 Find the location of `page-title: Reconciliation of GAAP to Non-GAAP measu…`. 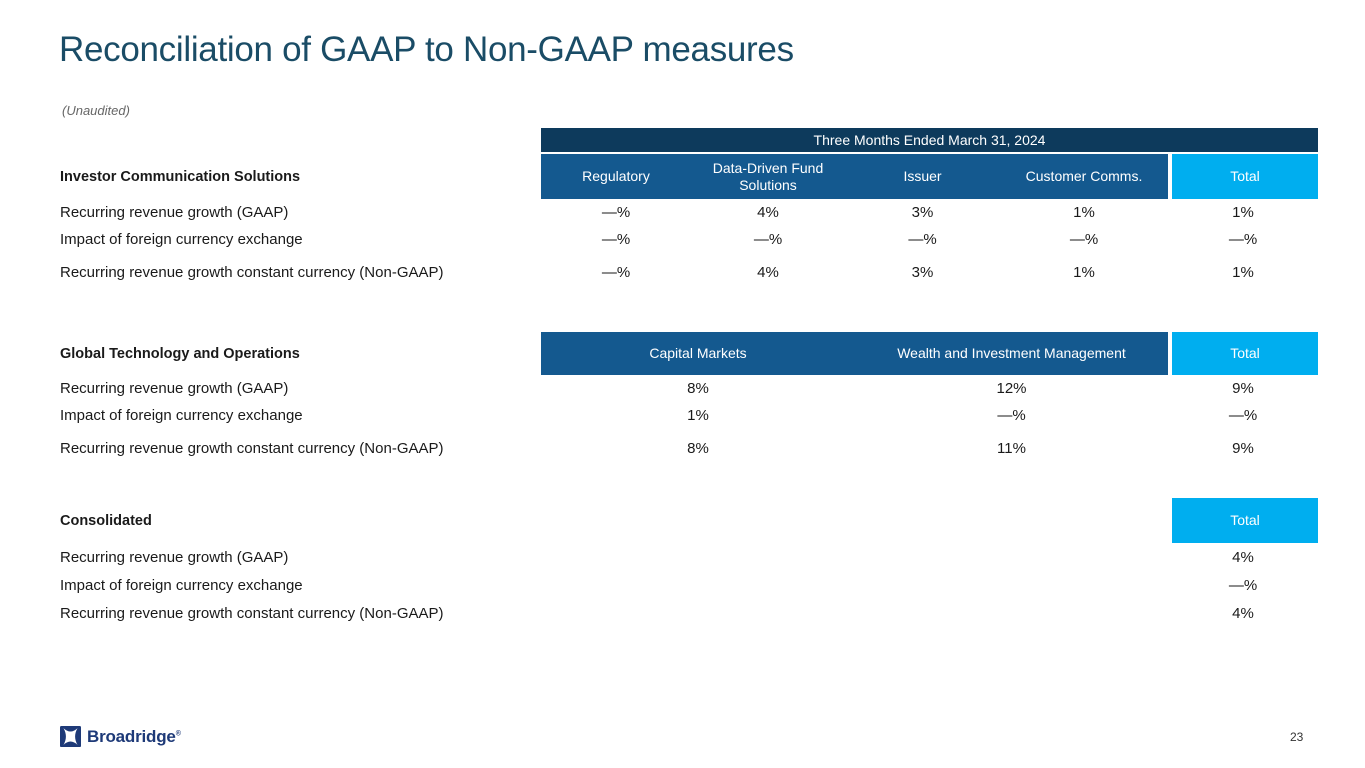

page-title: Reconciliation of GAAP to Non-GAAP measu… is located at coordinates (426, 49).